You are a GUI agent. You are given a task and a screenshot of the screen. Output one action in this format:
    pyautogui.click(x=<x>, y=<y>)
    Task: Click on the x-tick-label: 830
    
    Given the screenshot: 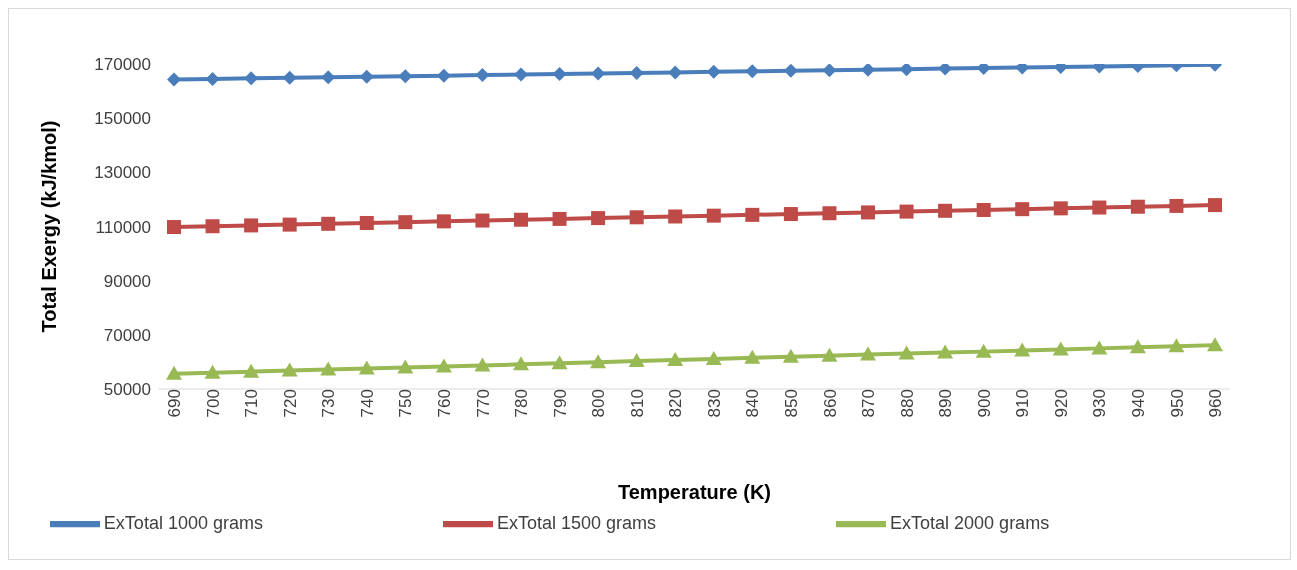 What is the action you would take?
    pyautogui.click(x=714, y=403)
    